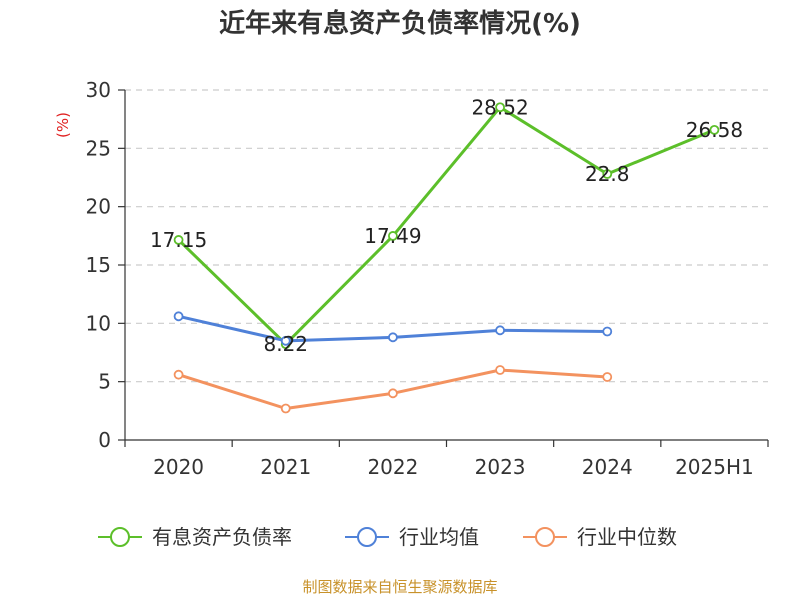  What do you see at coordinates (98, 323) in the screenshot?
I see `y-tick-label: 10` at bounding box center [98, 323].